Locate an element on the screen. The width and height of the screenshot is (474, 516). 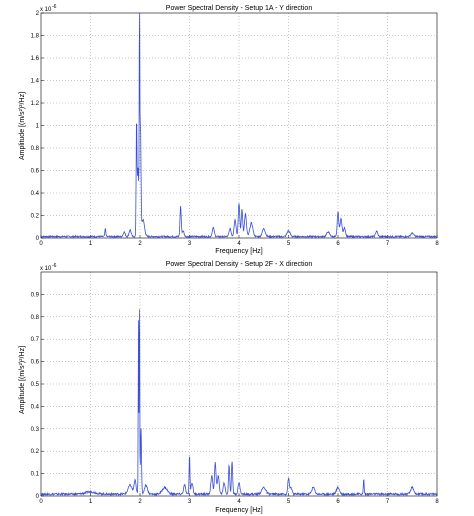
y-tick-label: 1.6 is located at coordinates (35, 59).